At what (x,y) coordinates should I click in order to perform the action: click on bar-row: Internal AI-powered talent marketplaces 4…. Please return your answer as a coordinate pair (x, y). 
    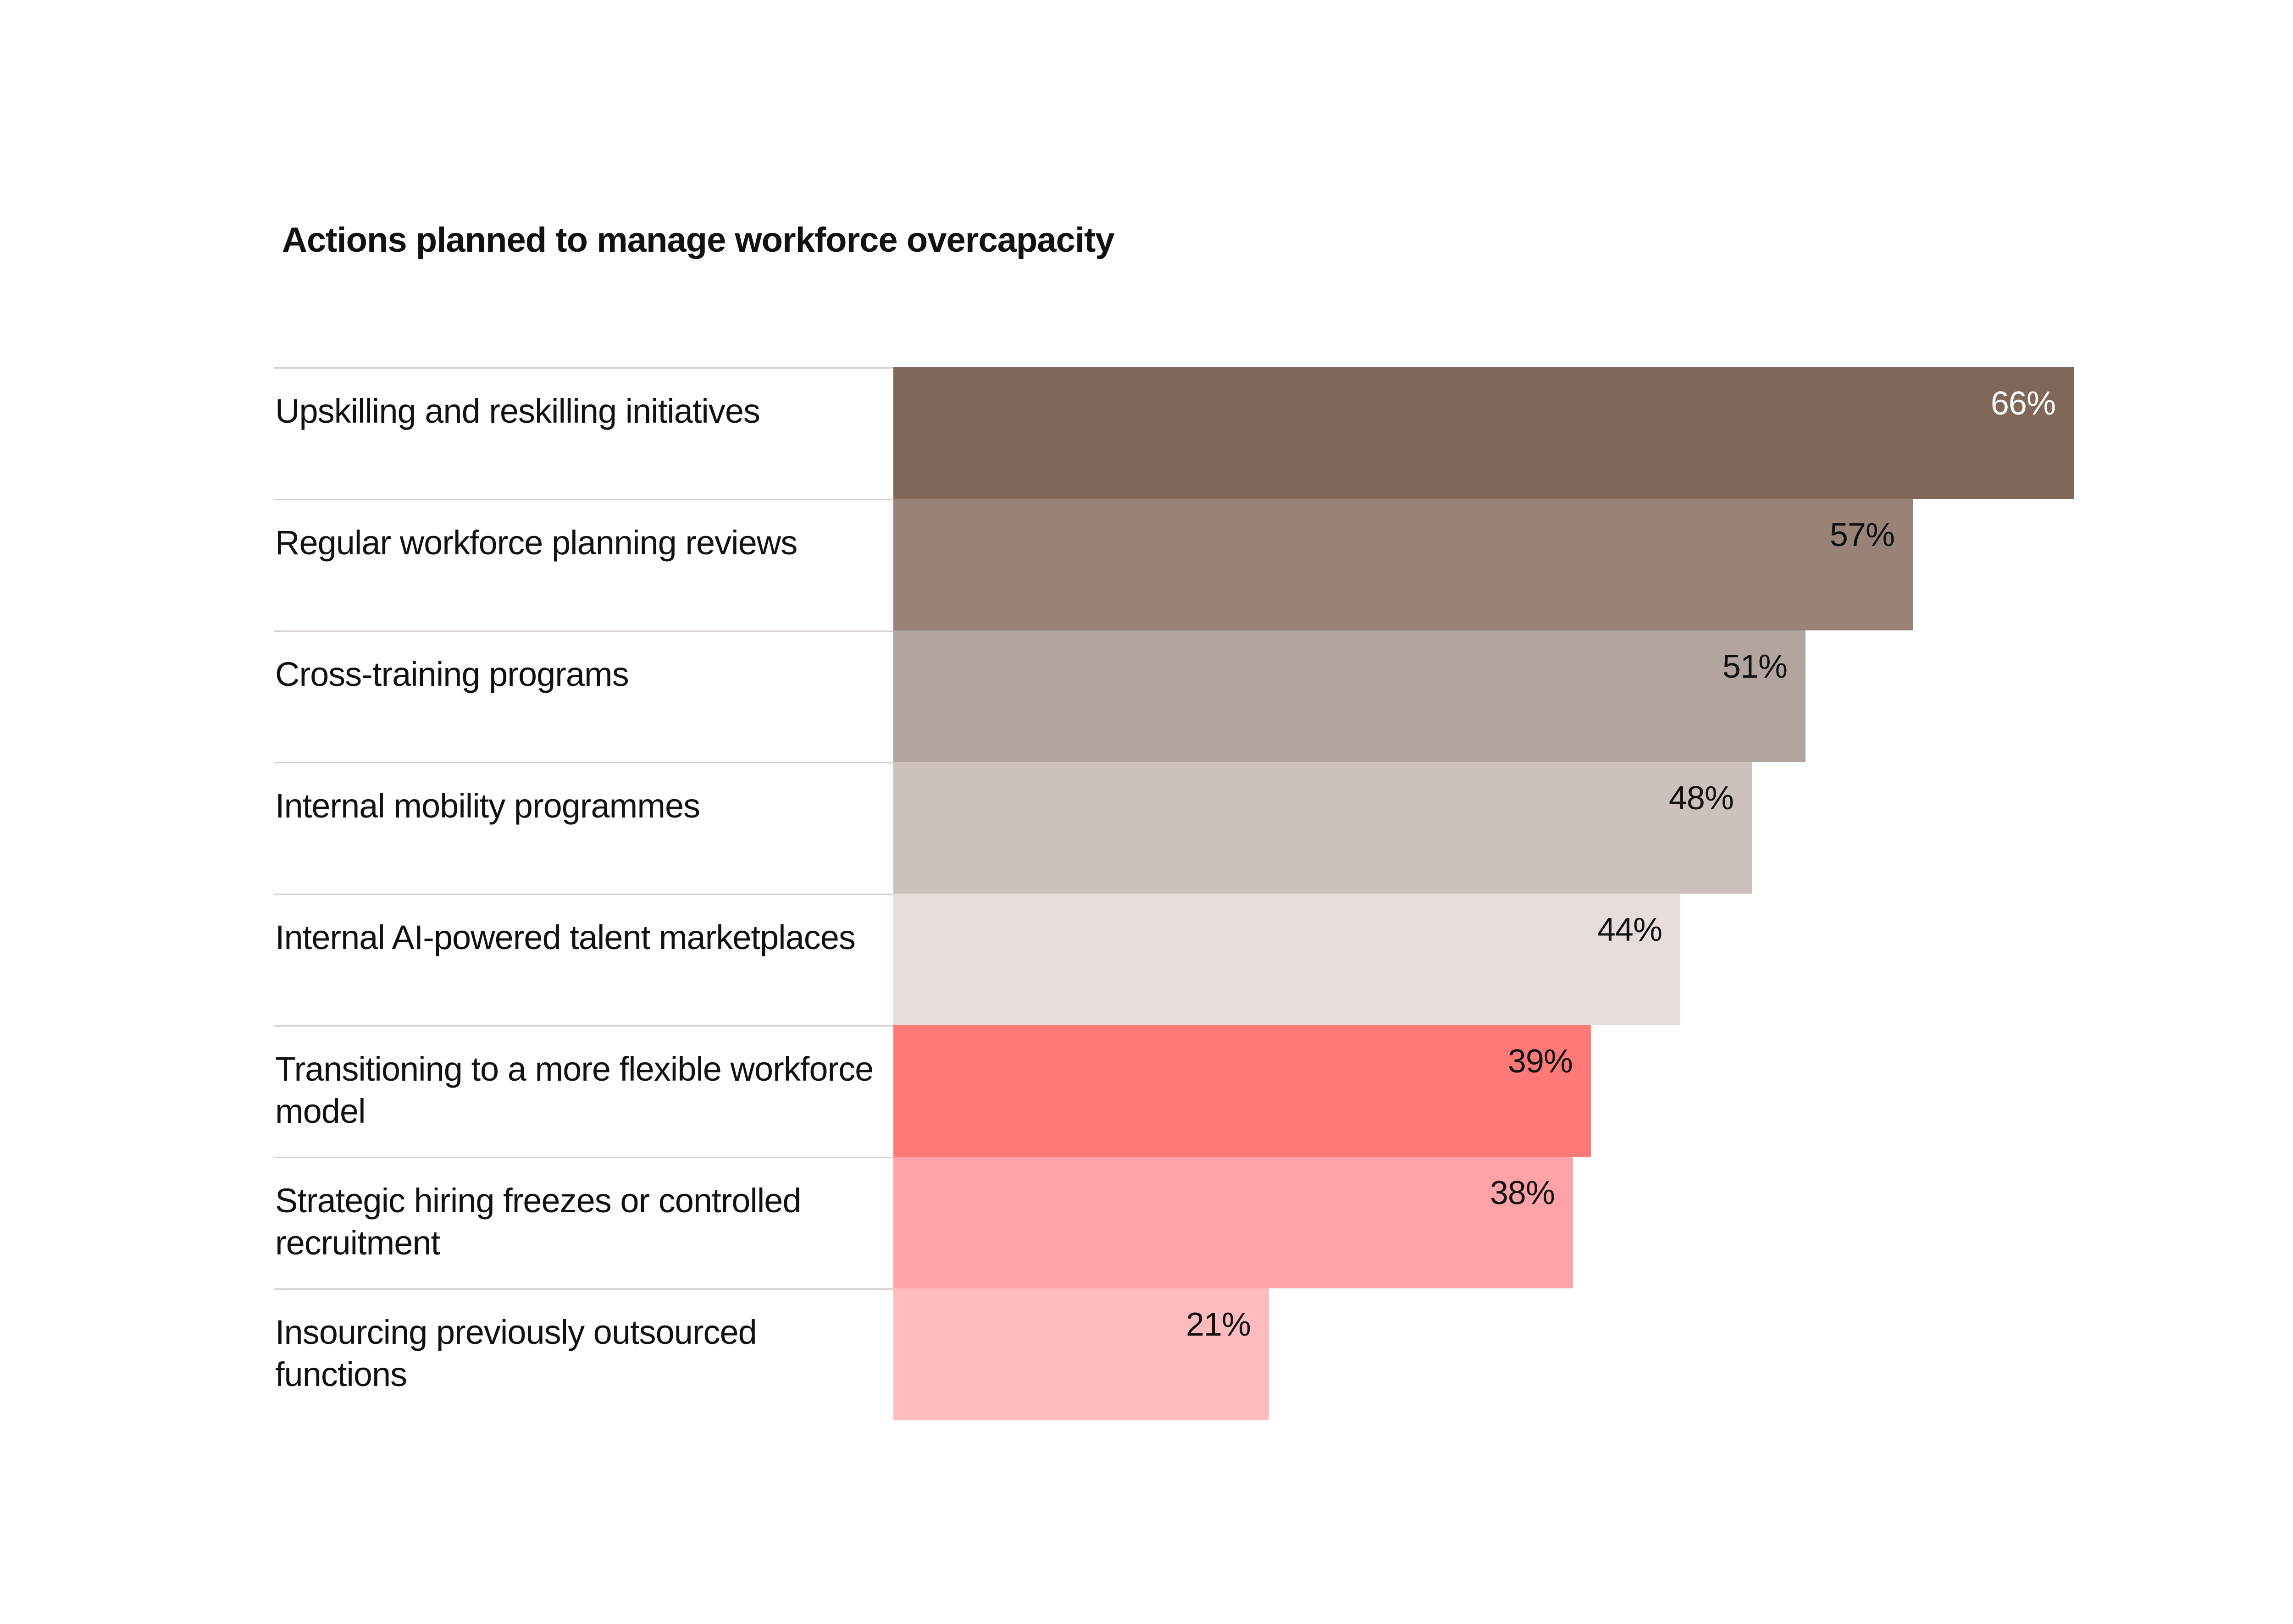
    Looking at the image, I should click on (1191, 959).